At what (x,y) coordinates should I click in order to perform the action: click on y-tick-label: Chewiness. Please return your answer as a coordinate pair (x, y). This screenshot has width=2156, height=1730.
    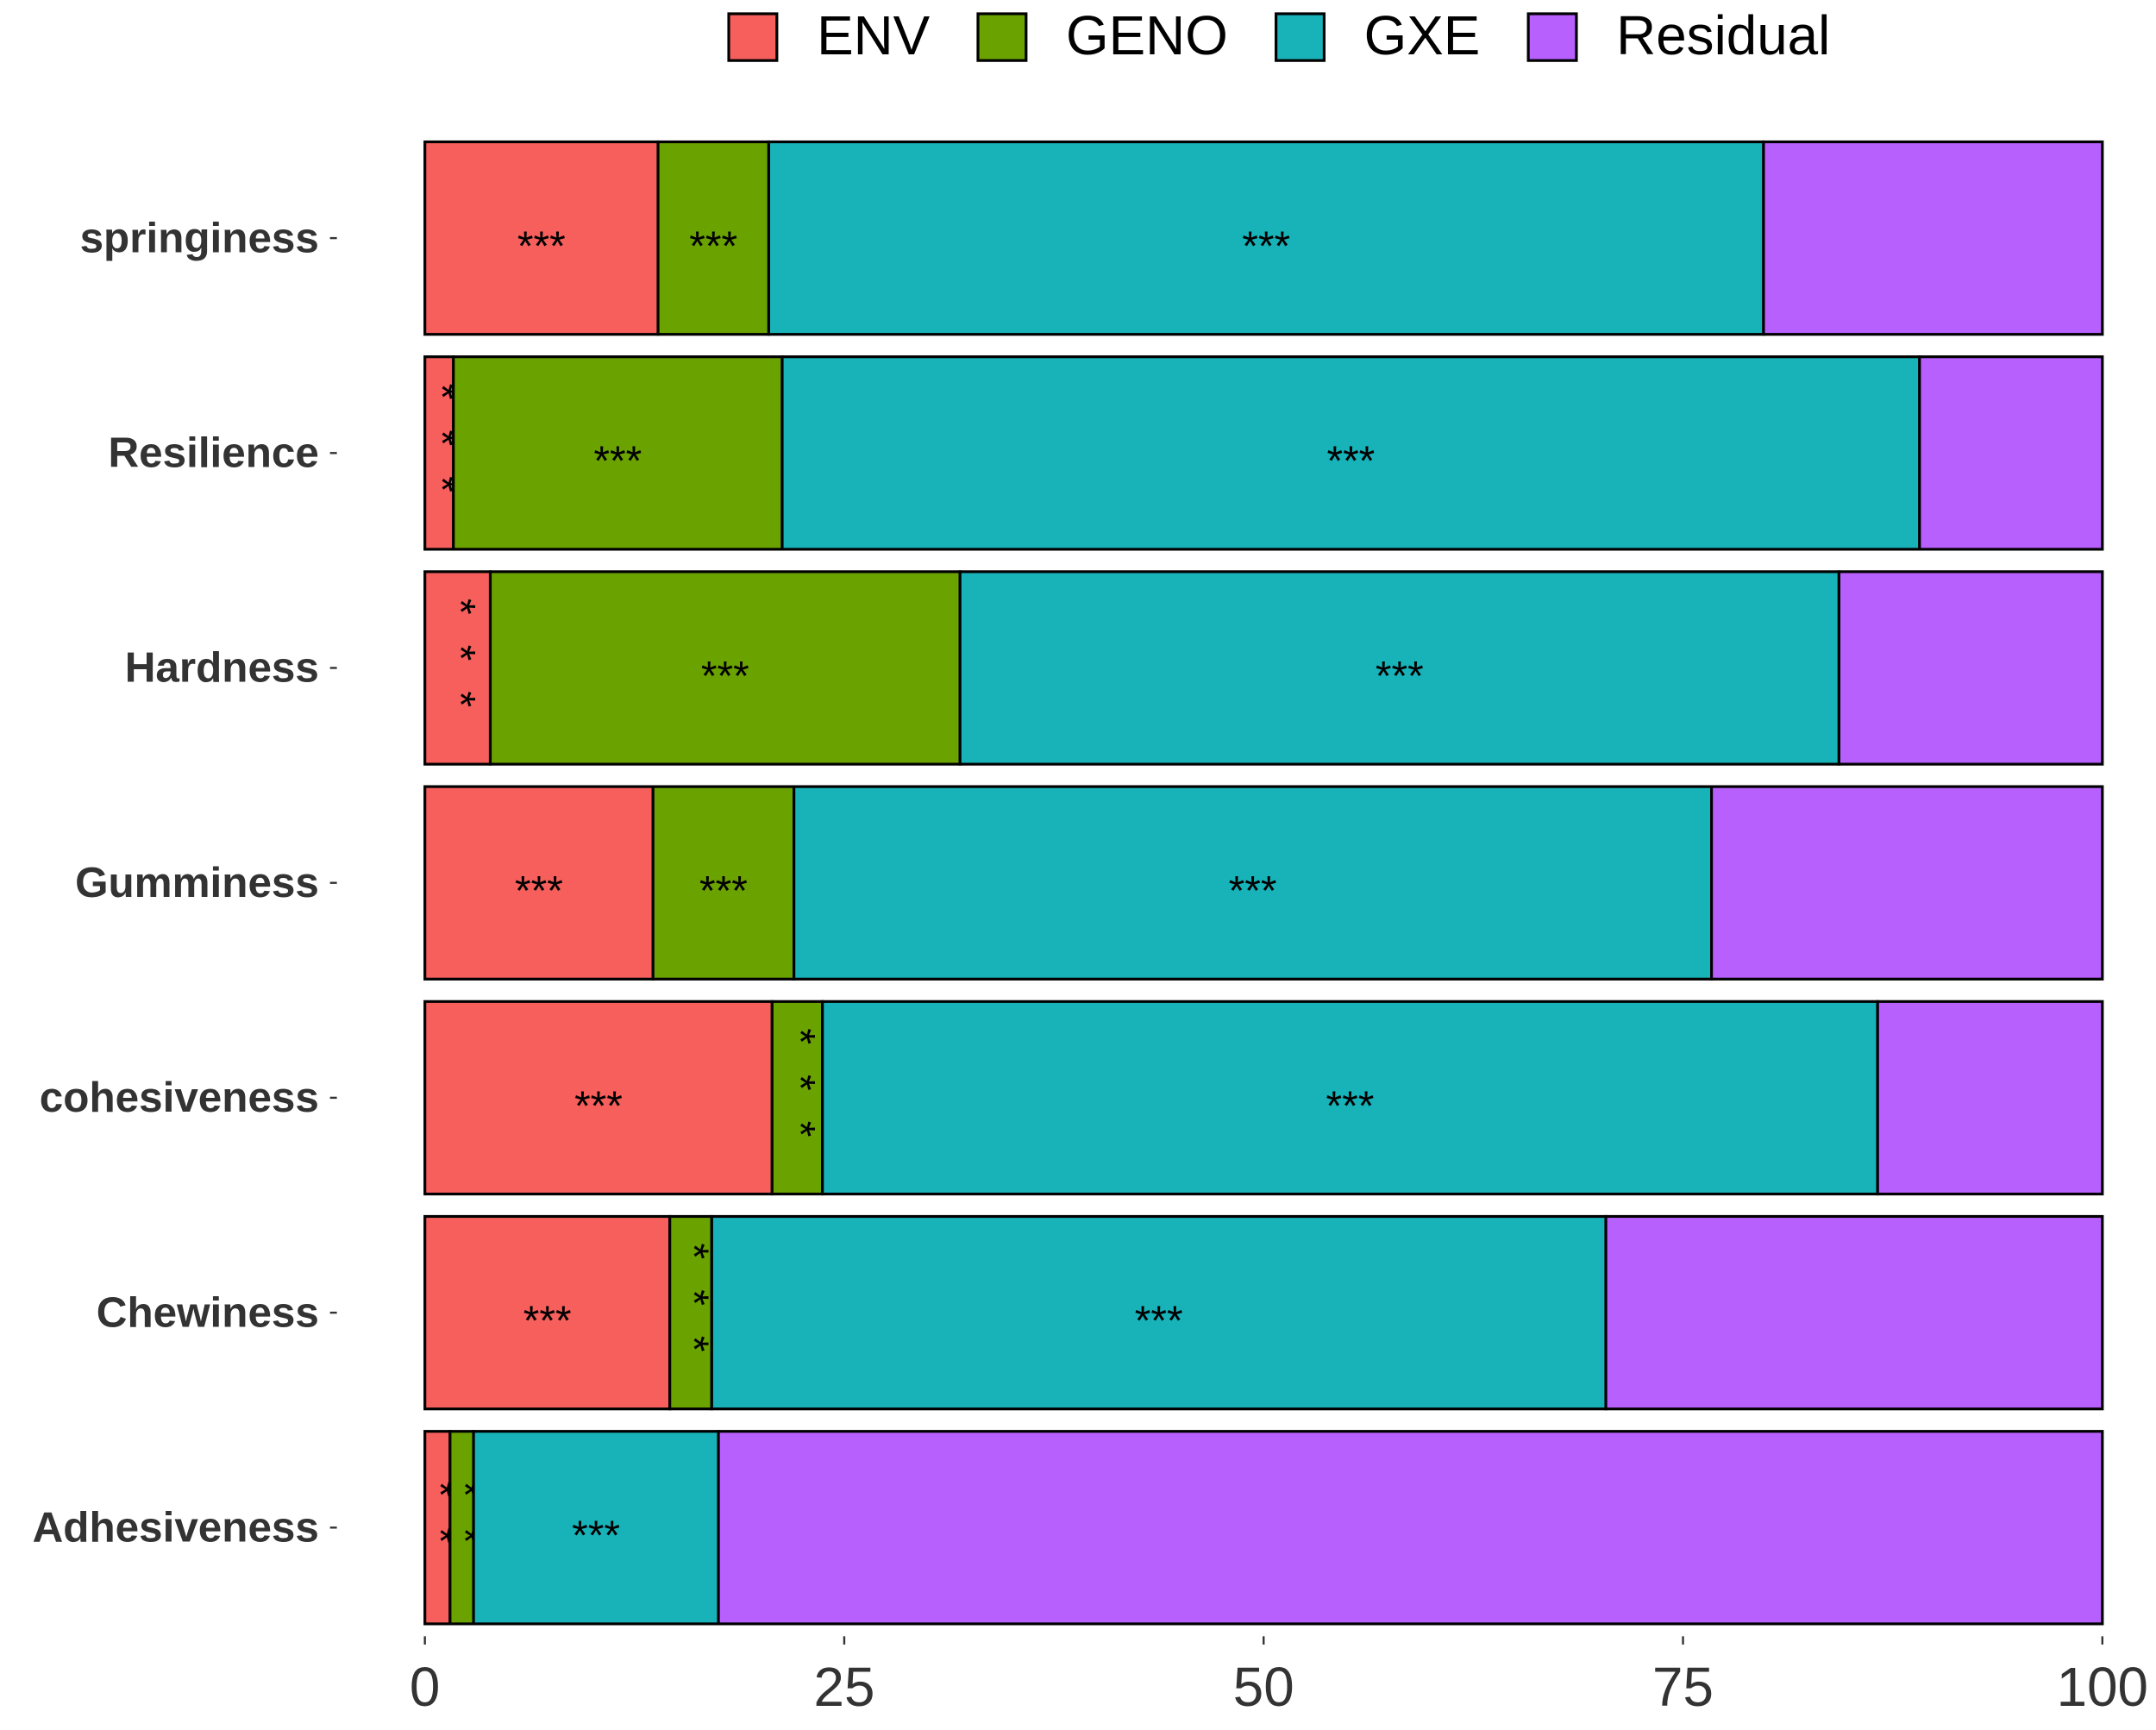
    Looking at the image, I should click on (208, 1312).